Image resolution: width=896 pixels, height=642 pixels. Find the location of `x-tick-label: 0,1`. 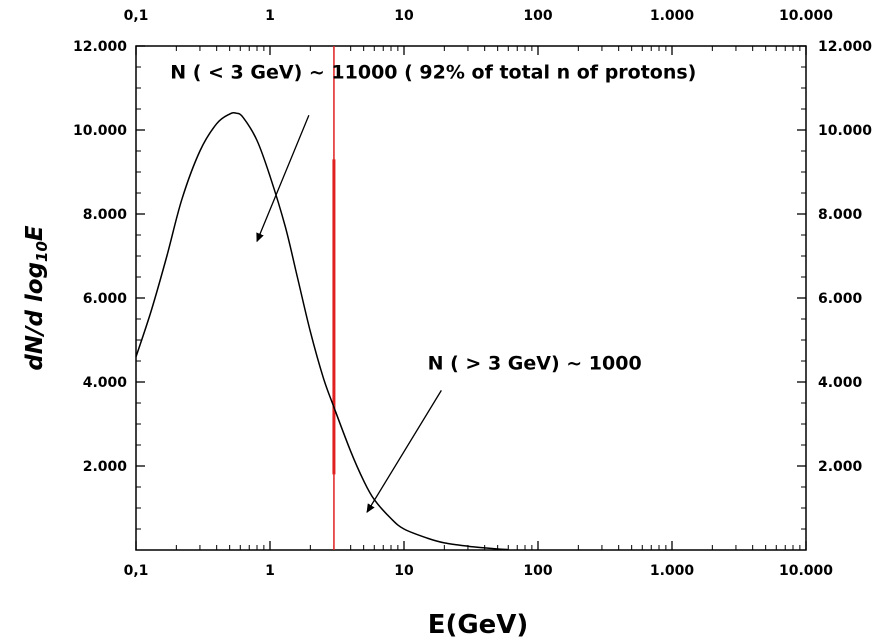

x-tick-label: 0,1 is located at coordinates (136, 571).